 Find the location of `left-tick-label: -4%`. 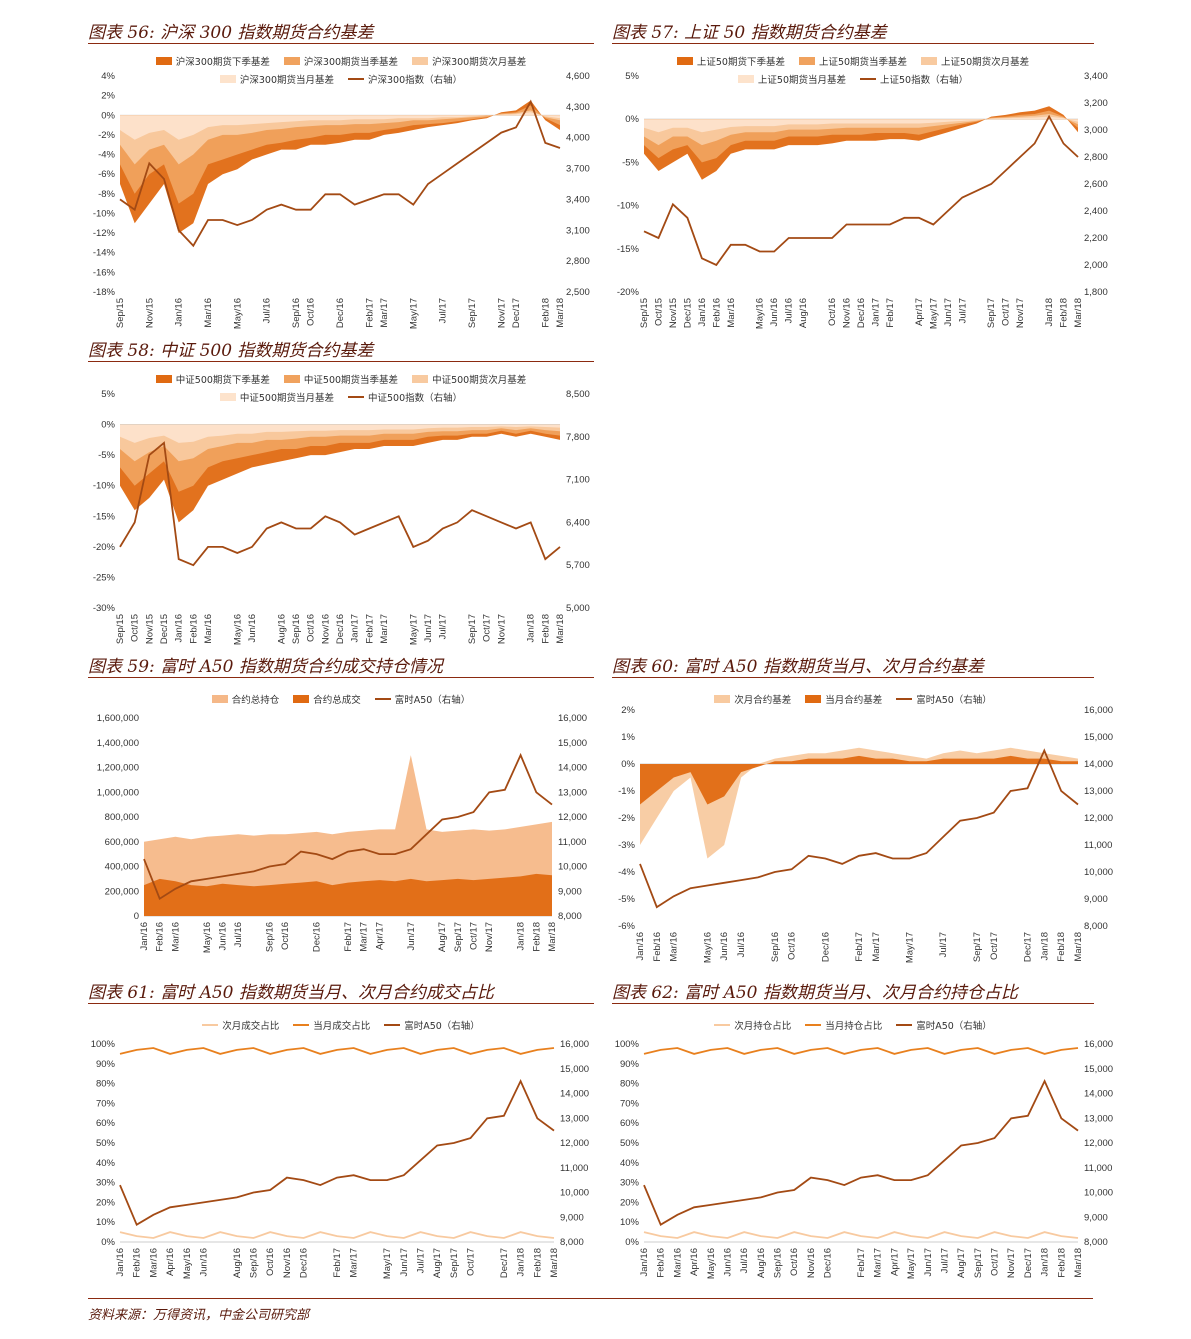

left-tick-label: -4% is located at coordinates (626, 872).